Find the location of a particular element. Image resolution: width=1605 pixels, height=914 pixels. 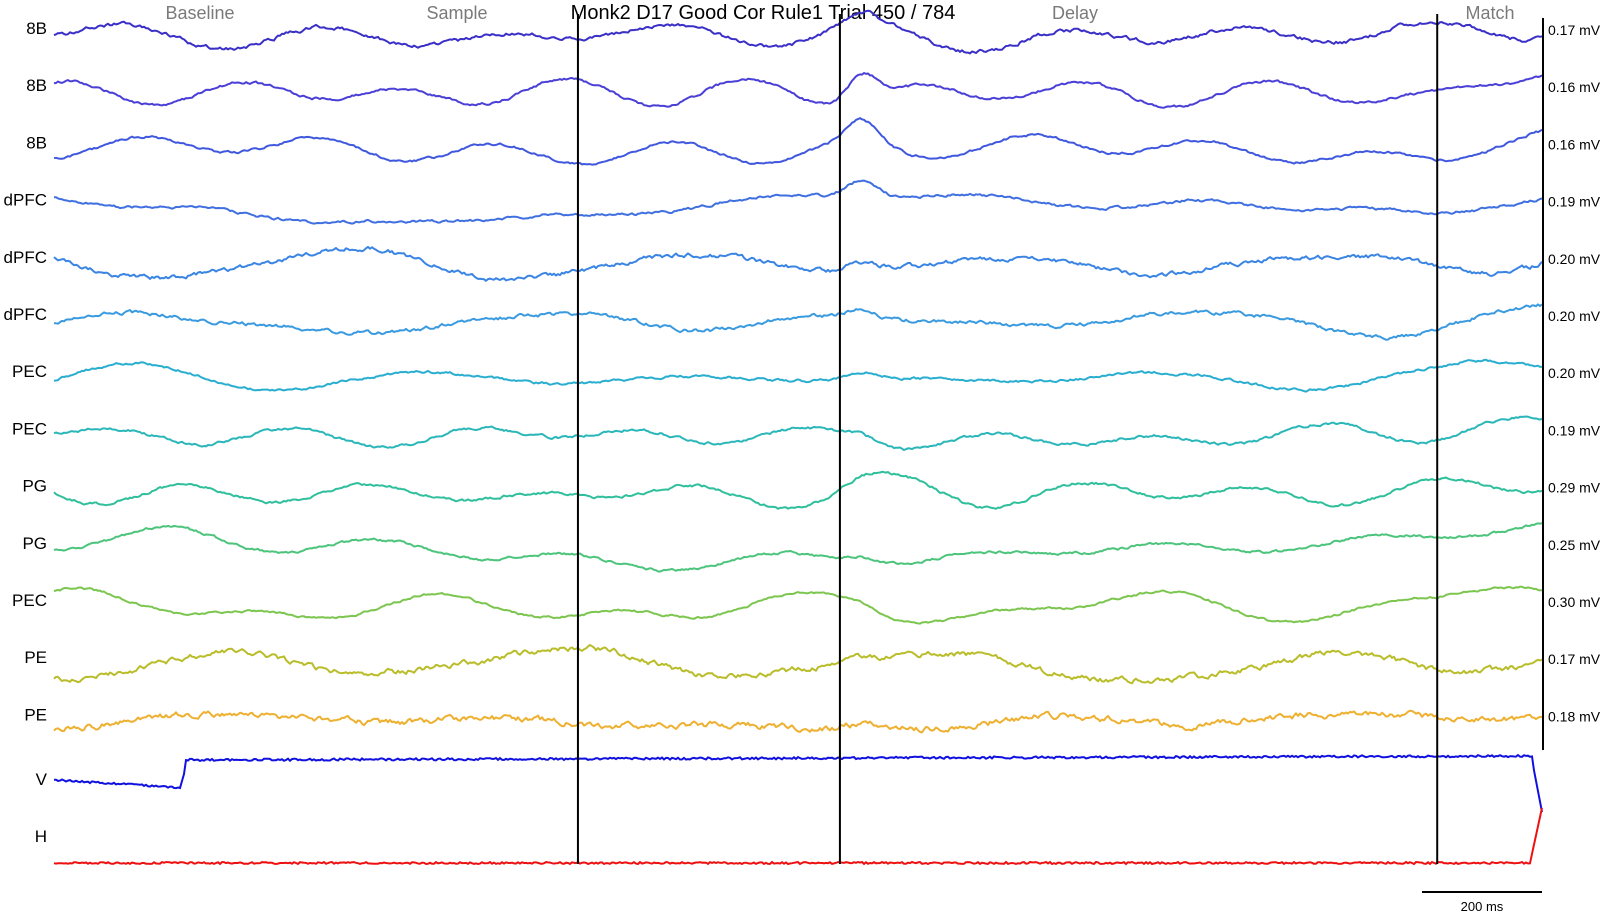

epoch-label-delay: Delay is located at coordinates (1075, 13).